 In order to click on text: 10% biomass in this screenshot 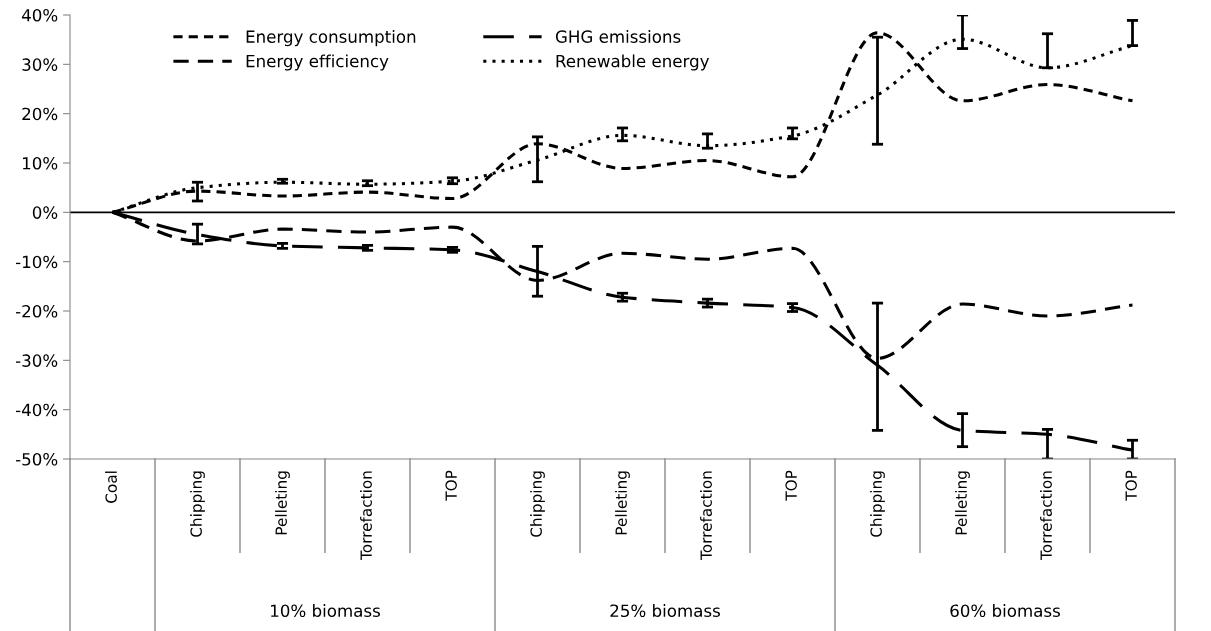, I will do `click(325, 611)`.